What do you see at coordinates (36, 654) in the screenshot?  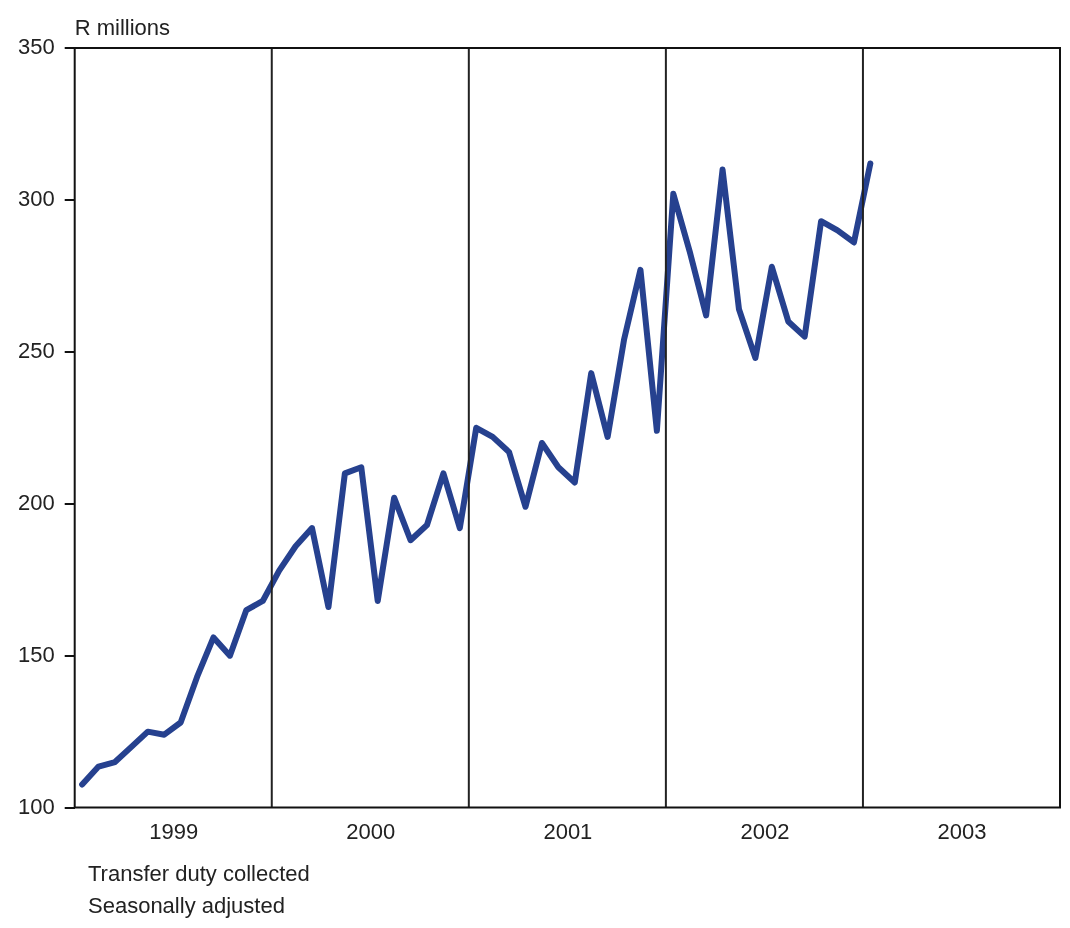 I see `y-tick-label: 150` at bounding box center [36, 654].